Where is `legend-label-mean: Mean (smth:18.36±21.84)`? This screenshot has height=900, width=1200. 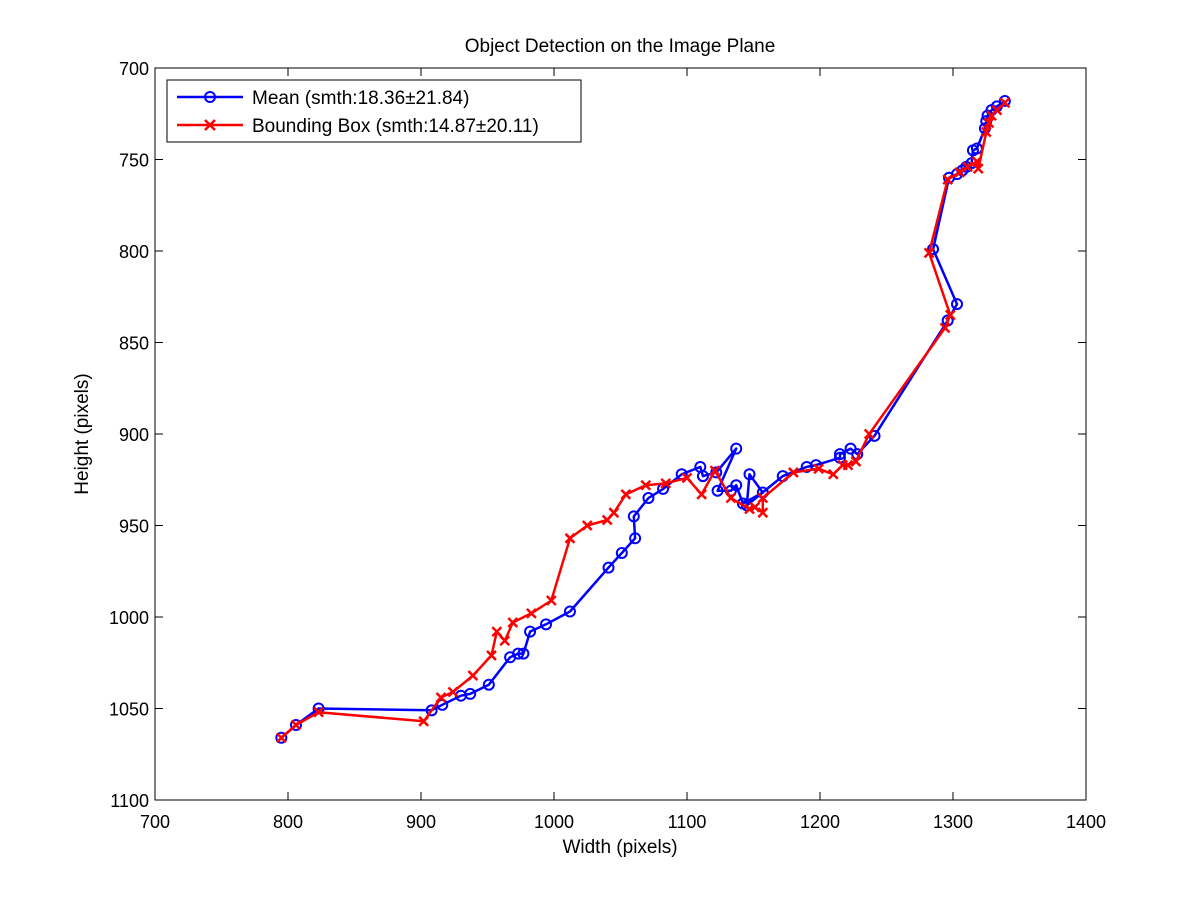 legend-label-mean: Mean (smth:18.36±21.84) is located at coordinates (360, 98).